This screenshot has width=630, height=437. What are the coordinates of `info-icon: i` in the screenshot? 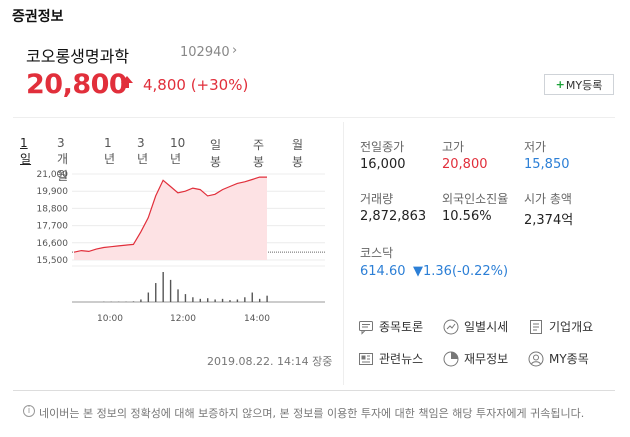 It's located at (29, 411).